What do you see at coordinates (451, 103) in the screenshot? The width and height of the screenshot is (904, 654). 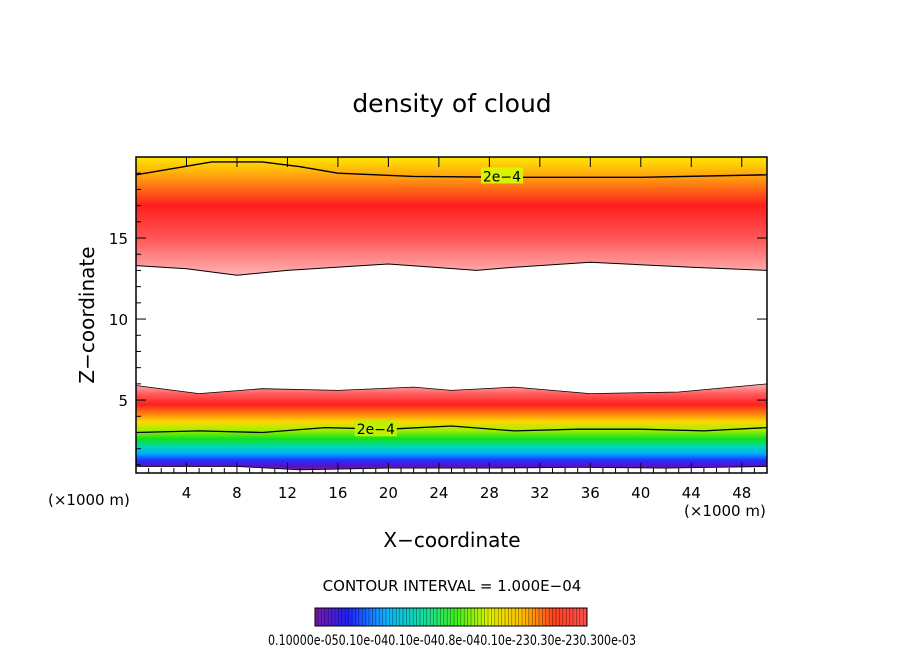 I see `chart-title: density of cloud` at bounding box center [451, 103].